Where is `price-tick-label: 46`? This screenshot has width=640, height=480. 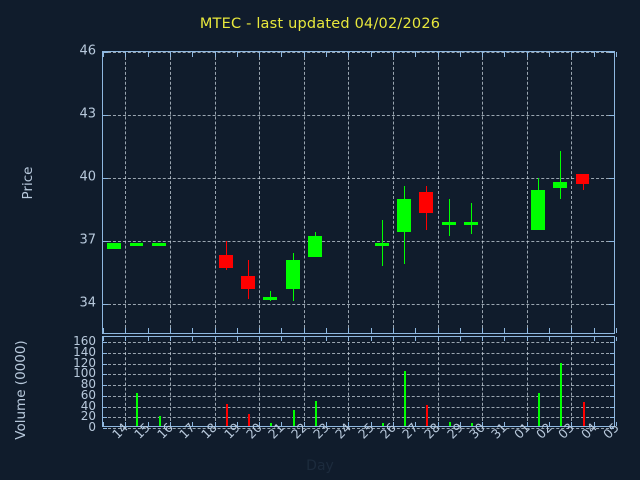 price-tick-label: 46 is located at coordinates (87, 51).